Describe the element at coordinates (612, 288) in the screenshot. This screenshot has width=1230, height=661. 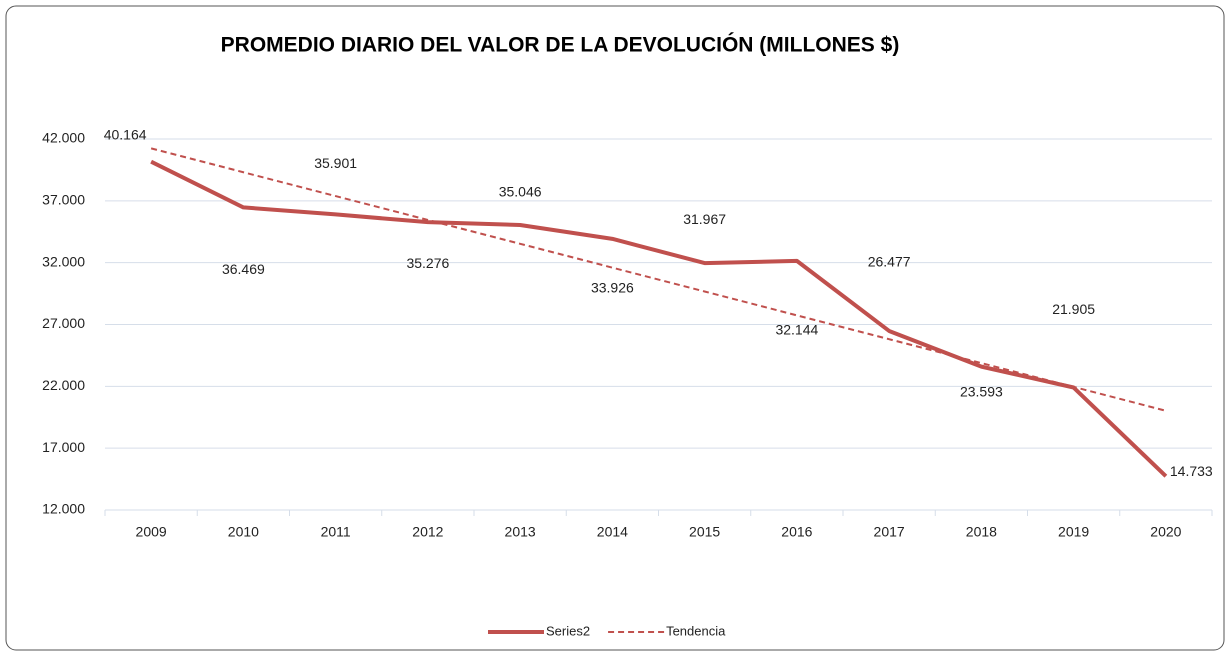
I see `data-label: 33.926` at that location.